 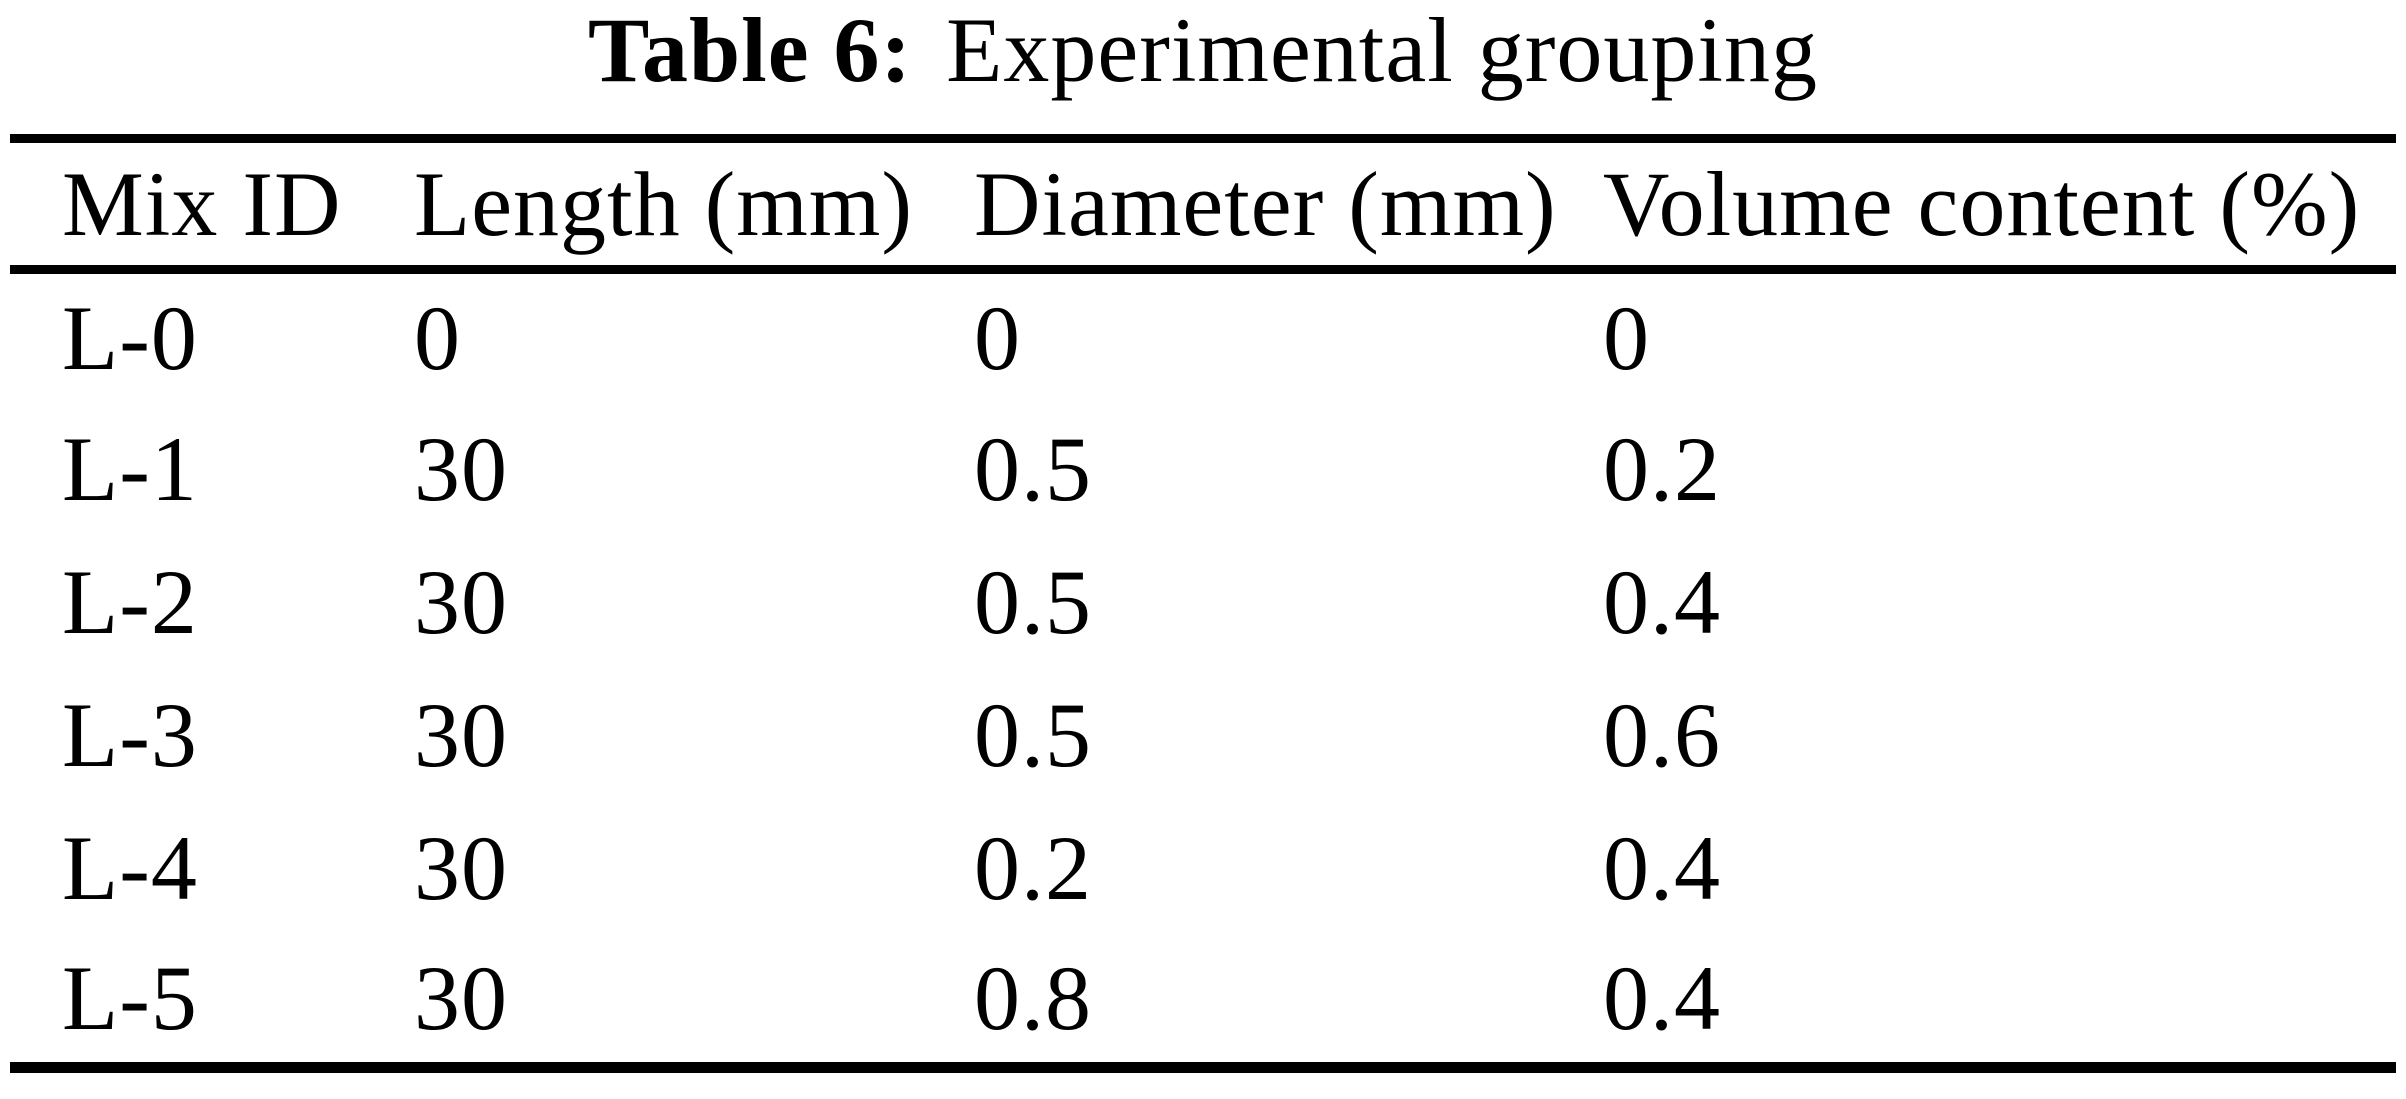 What do you see at coordinates (750, 50) in the screenshot?
I see `table-caption-label: Table 6:` at bounding box center [750, 50].